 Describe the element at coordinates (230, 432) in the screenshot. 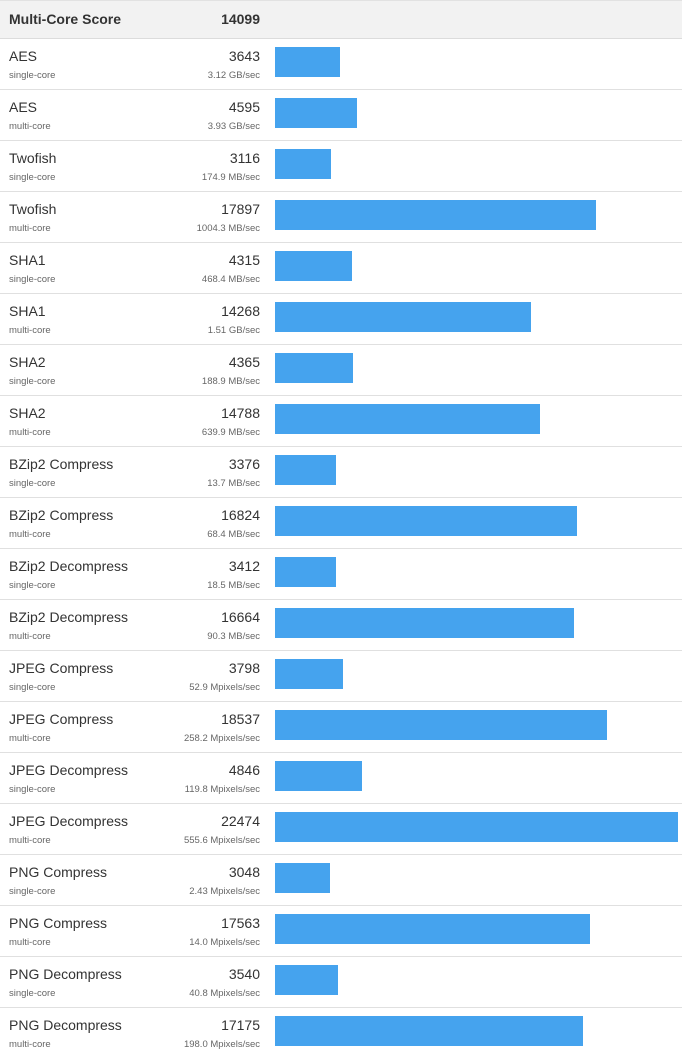

I see `test-rate: 639.9 MB/sec` at that location.